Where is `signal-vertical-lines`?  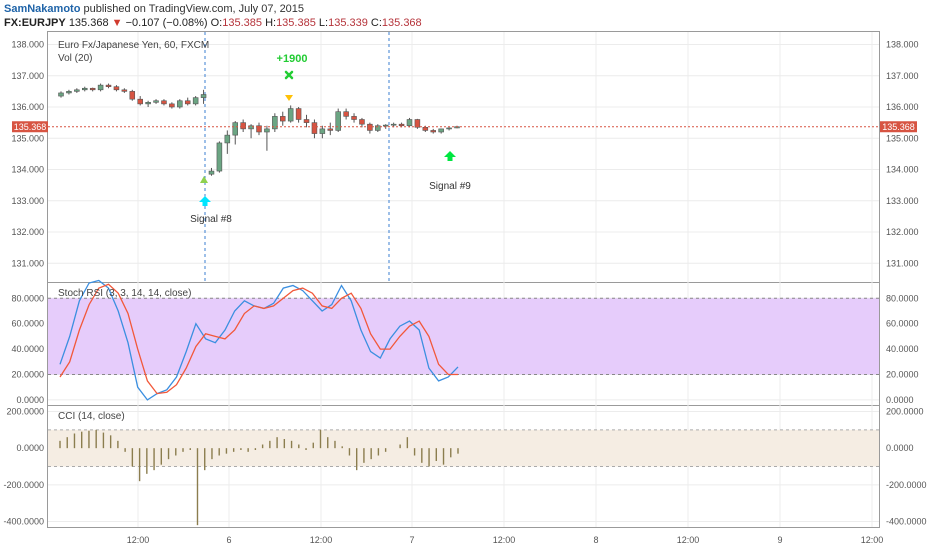
signal-vertical-lines is located at coordinates (297, 157).